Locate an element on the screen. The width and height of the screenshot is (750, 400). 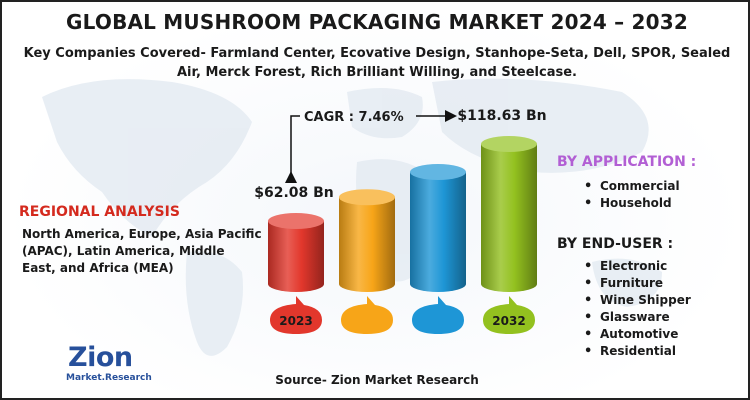
map-europe is located at coordinates (385, 113).